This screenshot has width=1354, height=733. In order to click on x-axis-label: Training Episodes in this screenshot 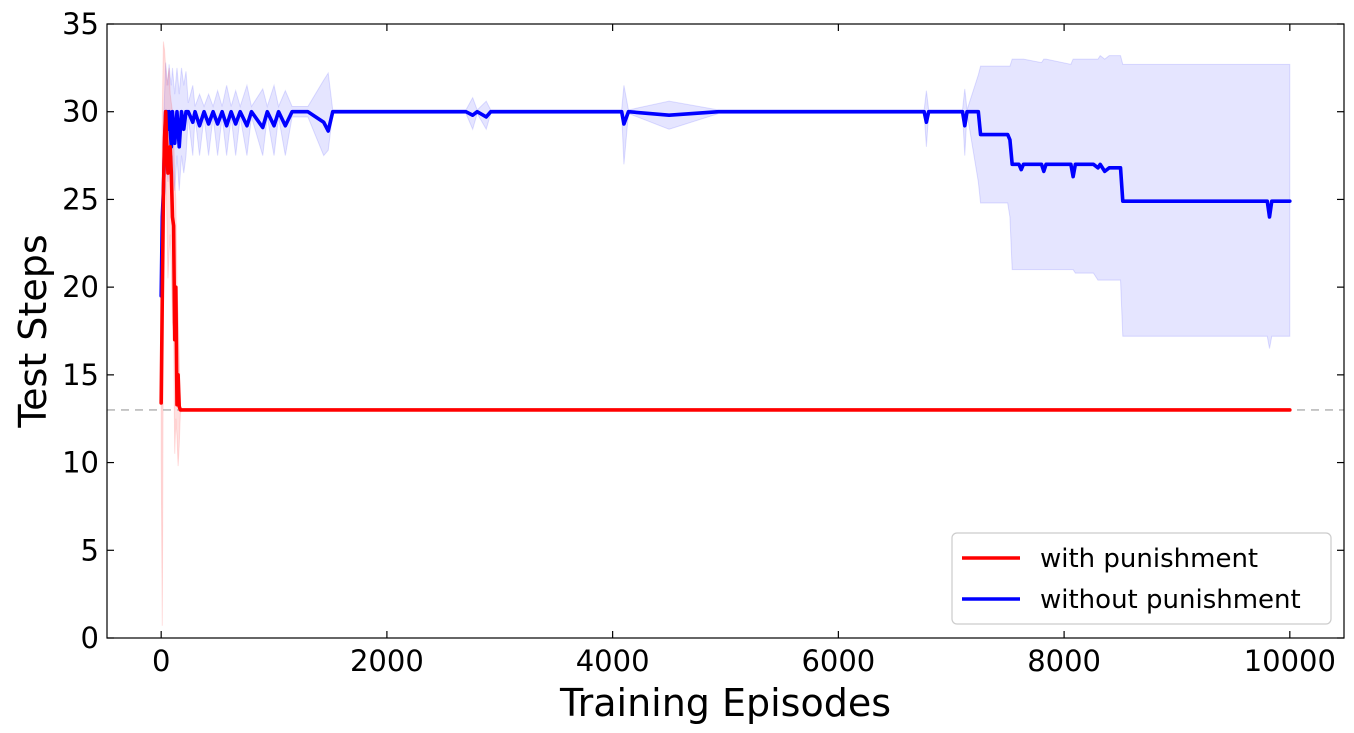, I will do `click(725, 703)`.